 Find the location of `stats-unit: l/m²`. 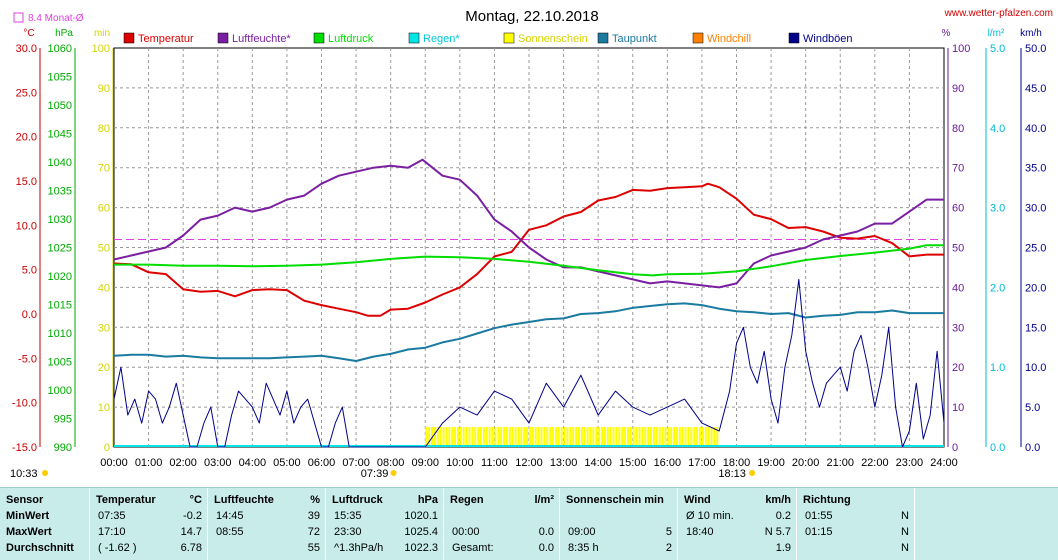

stats-unit: l/m² is located at coordinates (544, 500).